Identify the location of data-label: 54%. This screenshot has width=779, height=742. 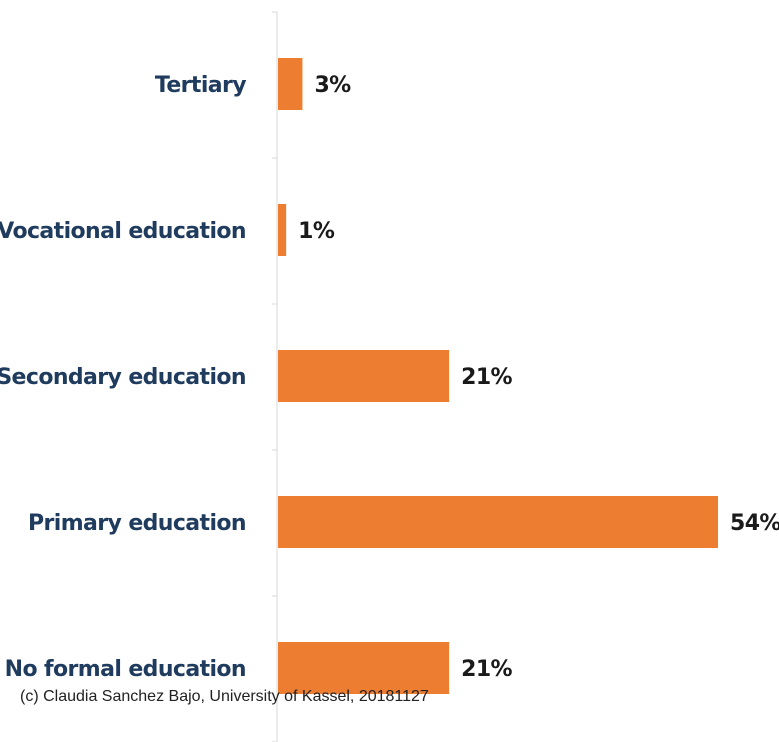
(754, 523).